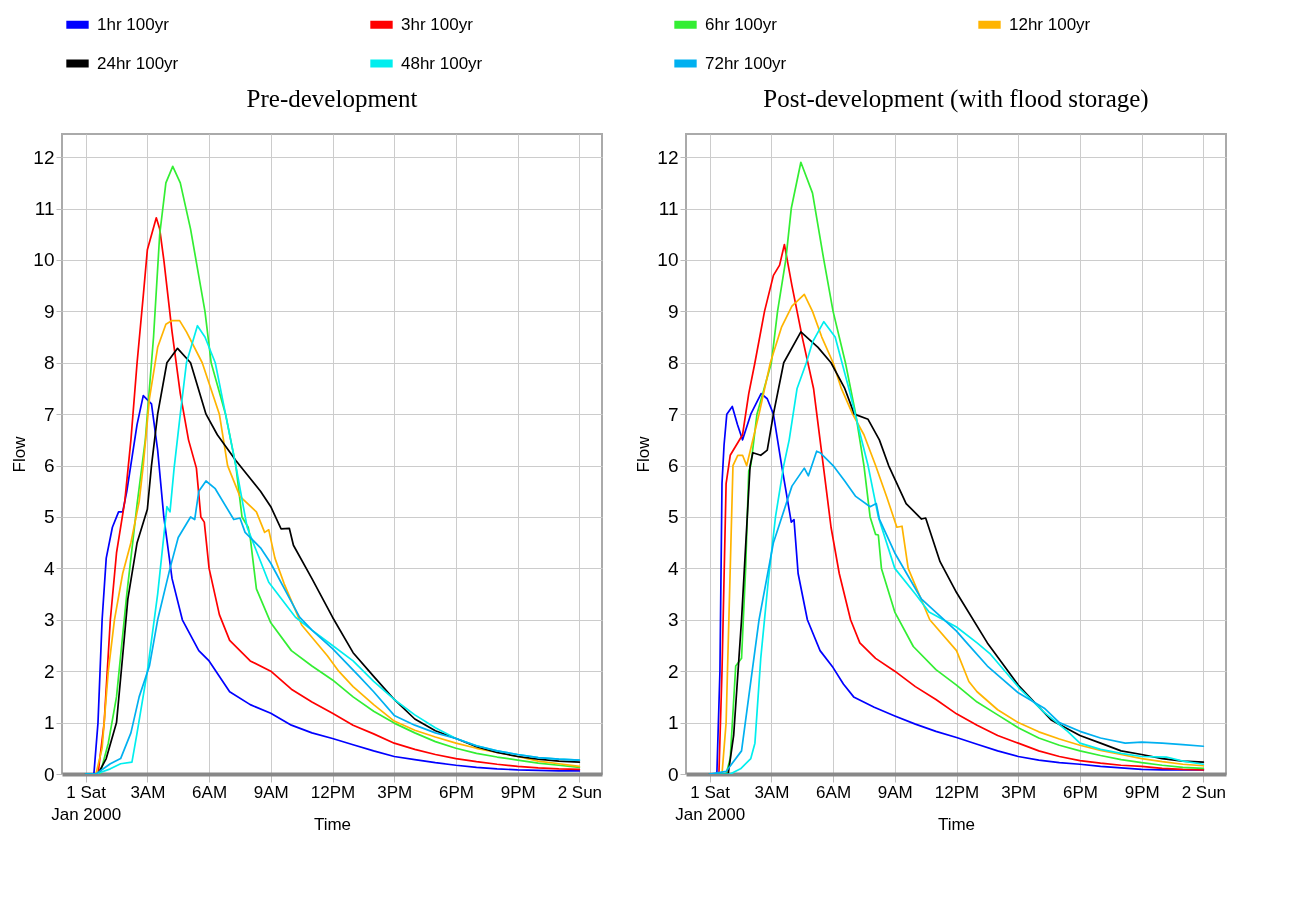  What do you see at coordinates (746, 63) in the screenshot?
I see `legend-label: 72hr 100yr` at bounding box center [746, 63].